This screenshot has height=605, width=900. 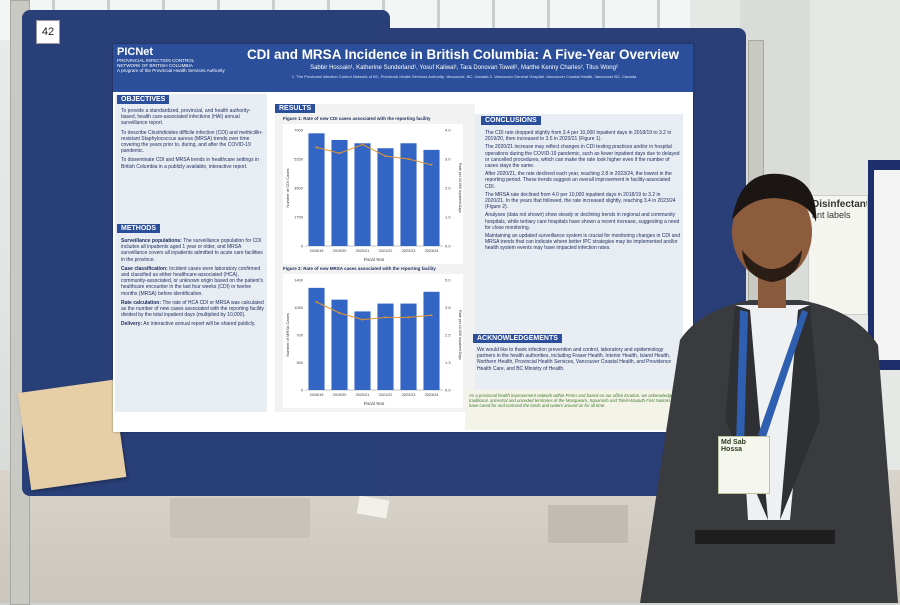 I want to click on y2-tick-label: 3.8, so click(x=448, y=307).